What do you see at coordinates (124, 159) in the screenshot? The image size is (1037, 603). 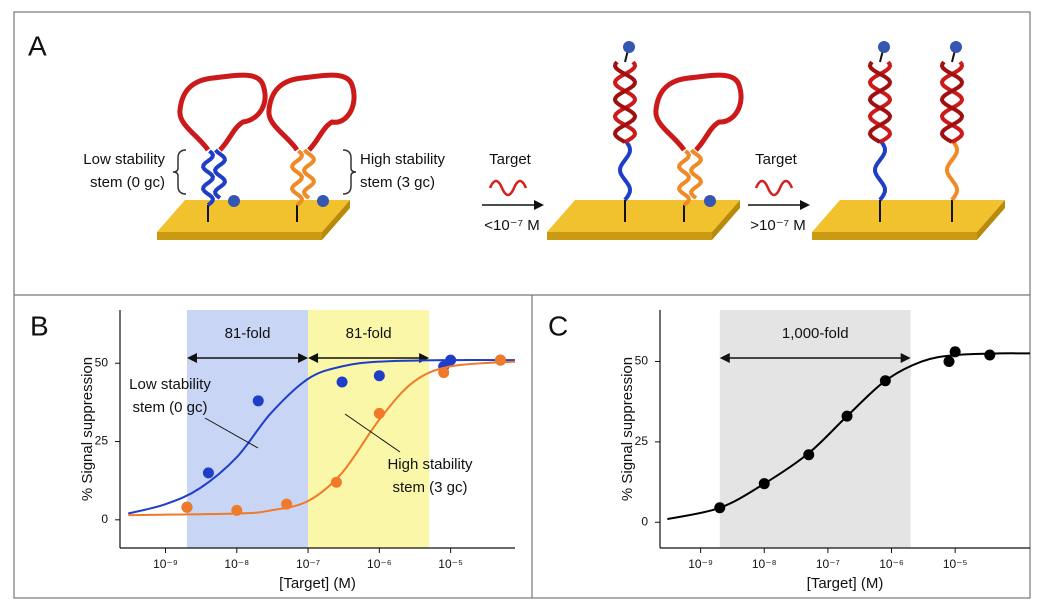 I see `stem-label: Low stability` at bounding box center [124, 159].